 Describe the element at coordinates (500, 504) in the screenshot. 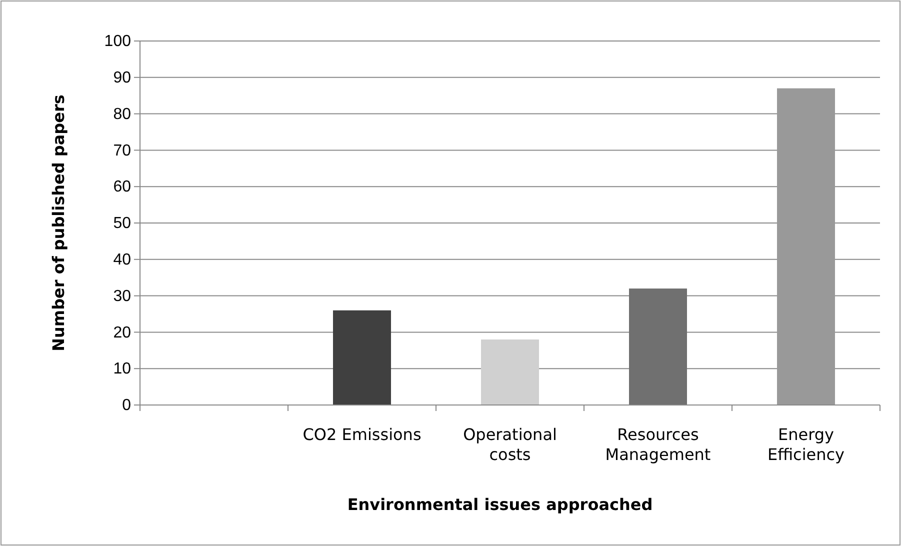

I see `x-axis-title: Environmental issues approached` at that location.